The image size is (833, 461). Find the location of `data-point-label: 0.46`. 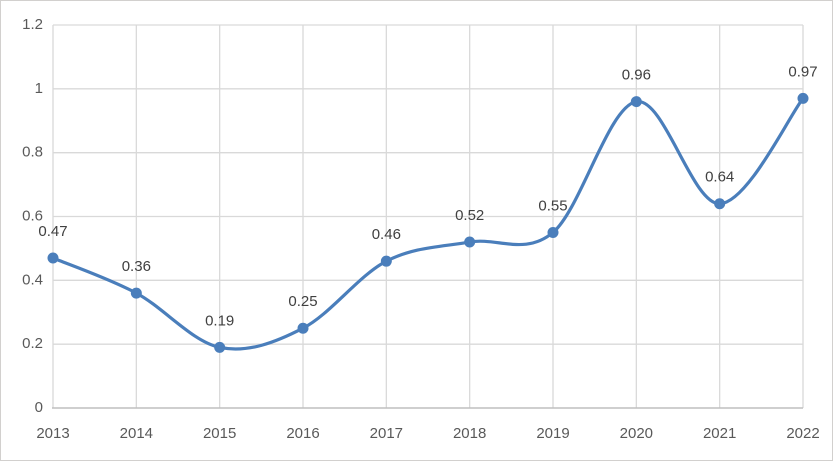

data-point-label: 0.46 is located at coordinates (386, 234).